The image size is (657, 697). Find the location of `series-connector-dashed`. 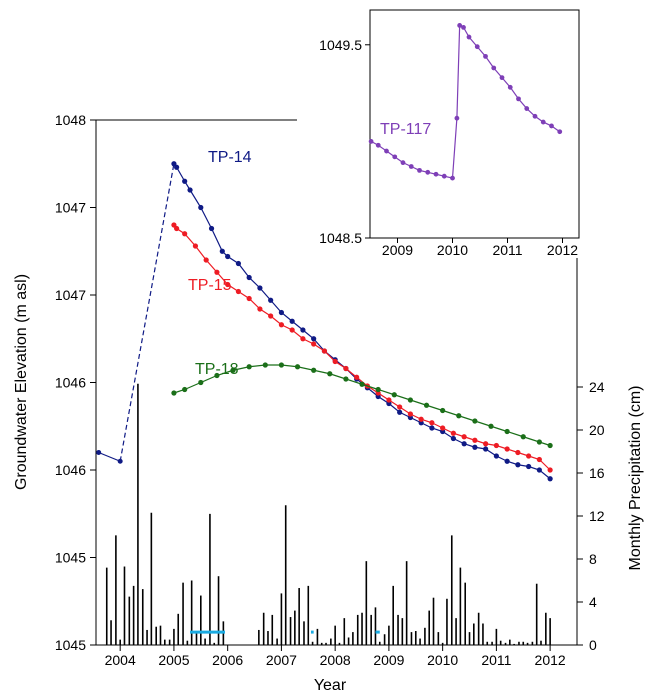

series-connector-dashed is located at coordinates (147, 312).